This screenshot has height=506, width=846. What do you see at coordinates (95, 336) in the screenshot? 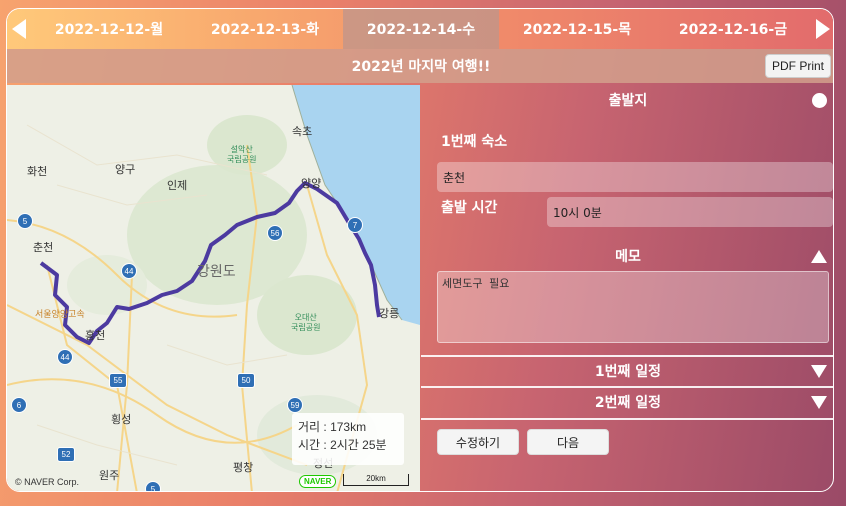
I see `place-label: 홍천` at bounding box center [95, 336].